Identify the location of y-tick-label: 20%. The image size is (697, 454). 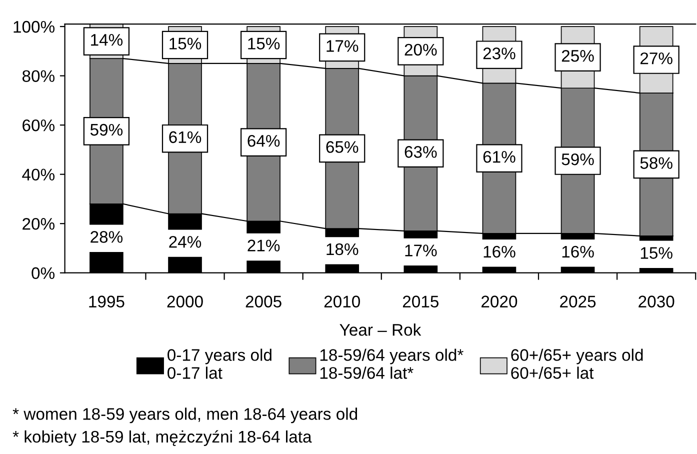
(38, 224).